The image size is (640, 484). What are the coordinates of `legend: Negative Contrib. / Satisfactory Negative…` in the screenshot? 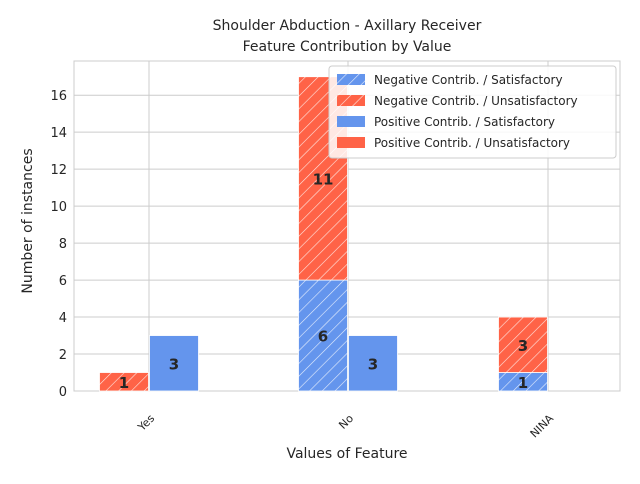 It's located at (472, 112).